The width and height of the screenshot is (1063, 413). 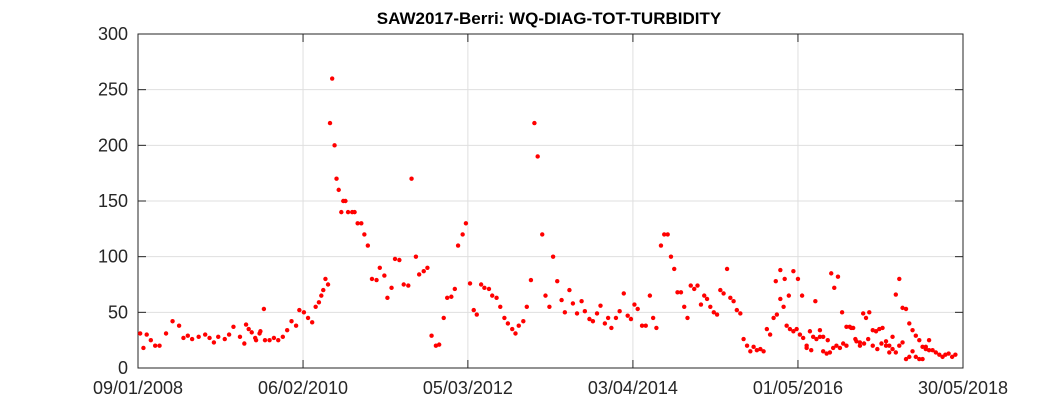 What do you see at coordinates (138, 388) in the screenshot?
I see `x-tick-label: 09/01/2008` at bounding box center [138, 388].